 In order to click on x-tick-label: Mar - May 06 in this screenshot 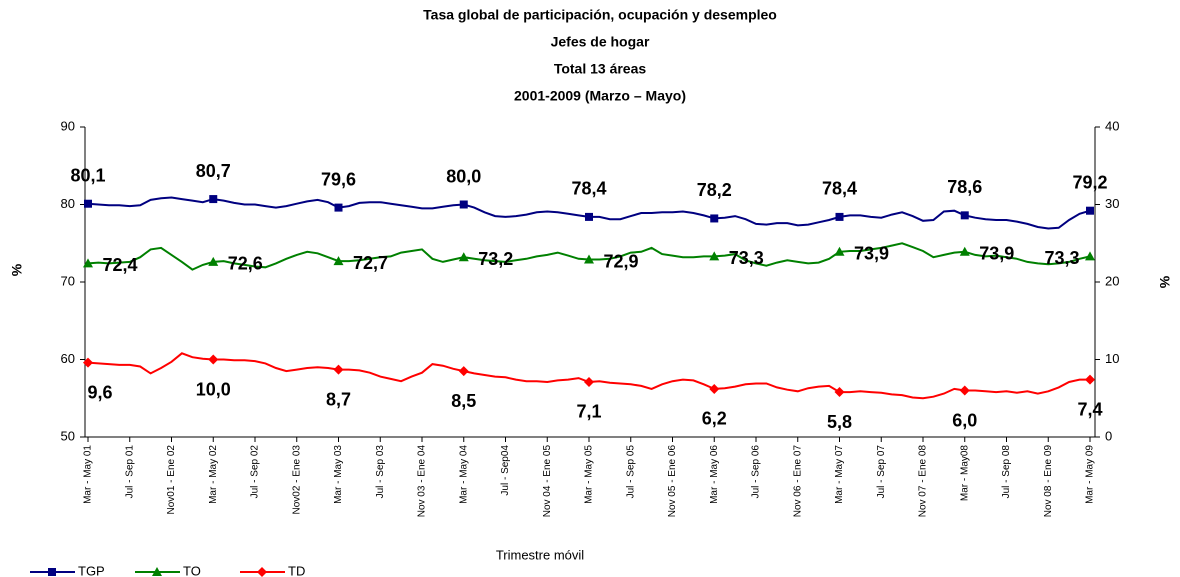, I will do `click(714, 474)`.